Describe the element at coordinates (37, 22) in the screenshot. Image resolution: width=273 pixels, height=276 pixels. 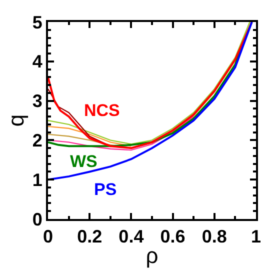
I see `y-tick-label: 5` at that location.